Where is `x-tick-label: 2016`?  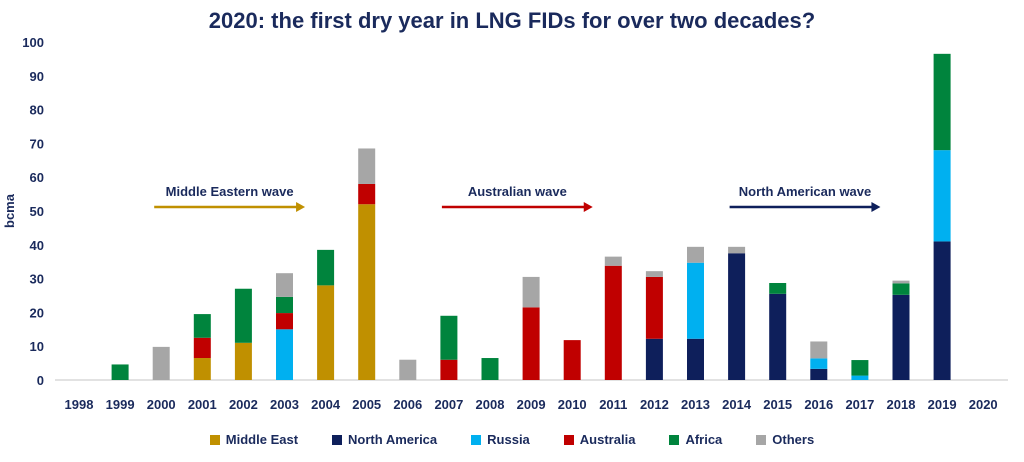
x-tick-label: 2016 is located at coordinates (818, 404).